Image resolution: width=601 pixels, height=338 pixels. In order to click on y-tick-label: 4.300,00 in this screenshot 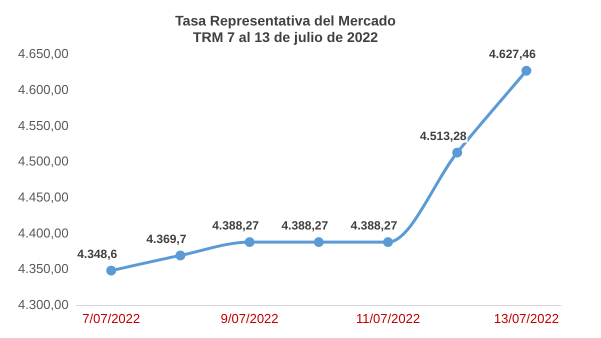, I will do `click(43, 304)`.